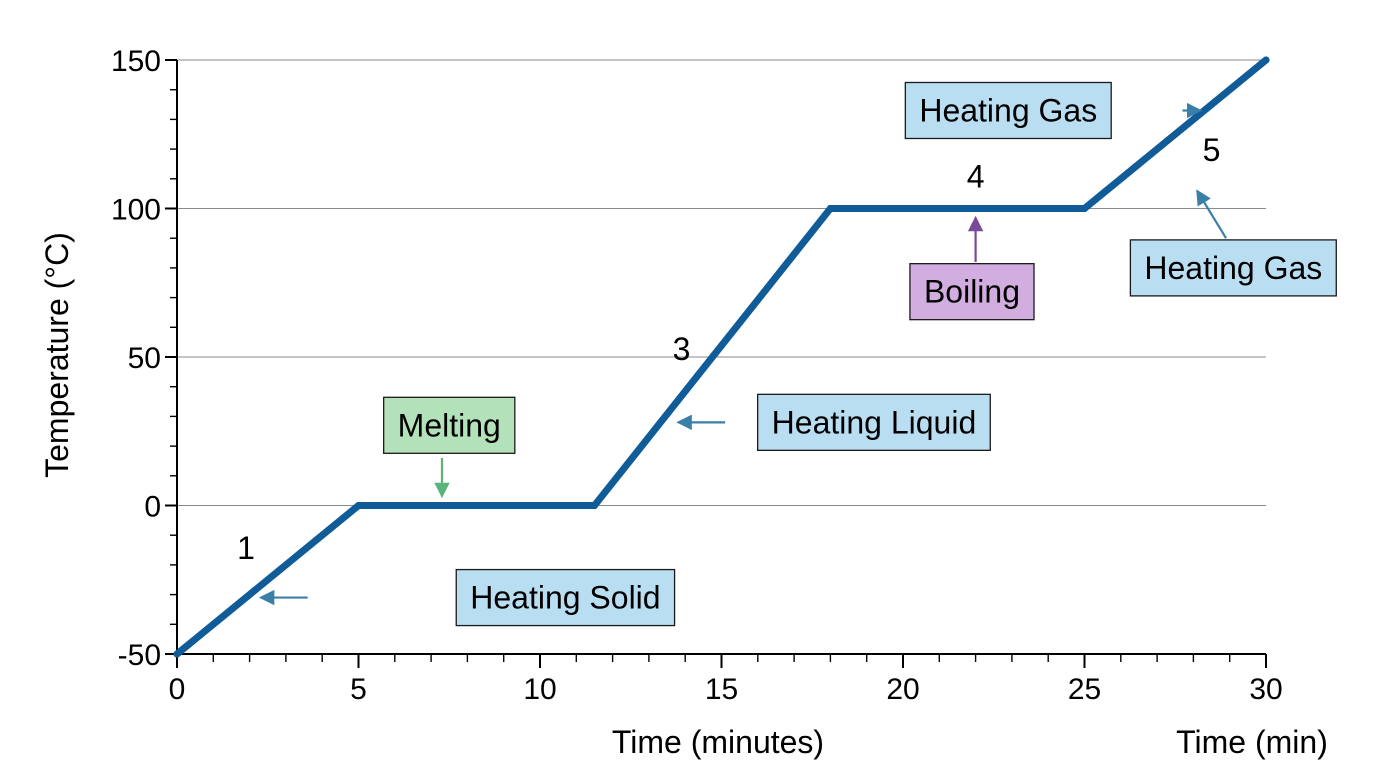 Image resolution: width=1376 pixels, height=768 pixels. What do you see at coordinates (1212, 150) in the screenshot?
I see `segment-number: 5` at bounding box center [1212, 150].